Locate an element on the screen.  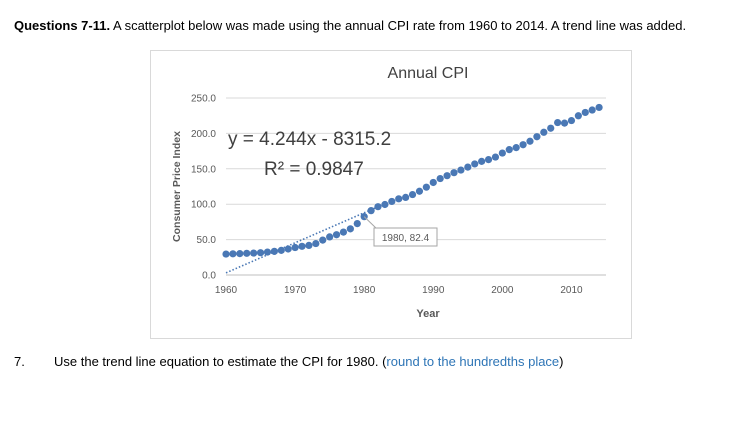
annotation-box is located at coordinates (405, 237).